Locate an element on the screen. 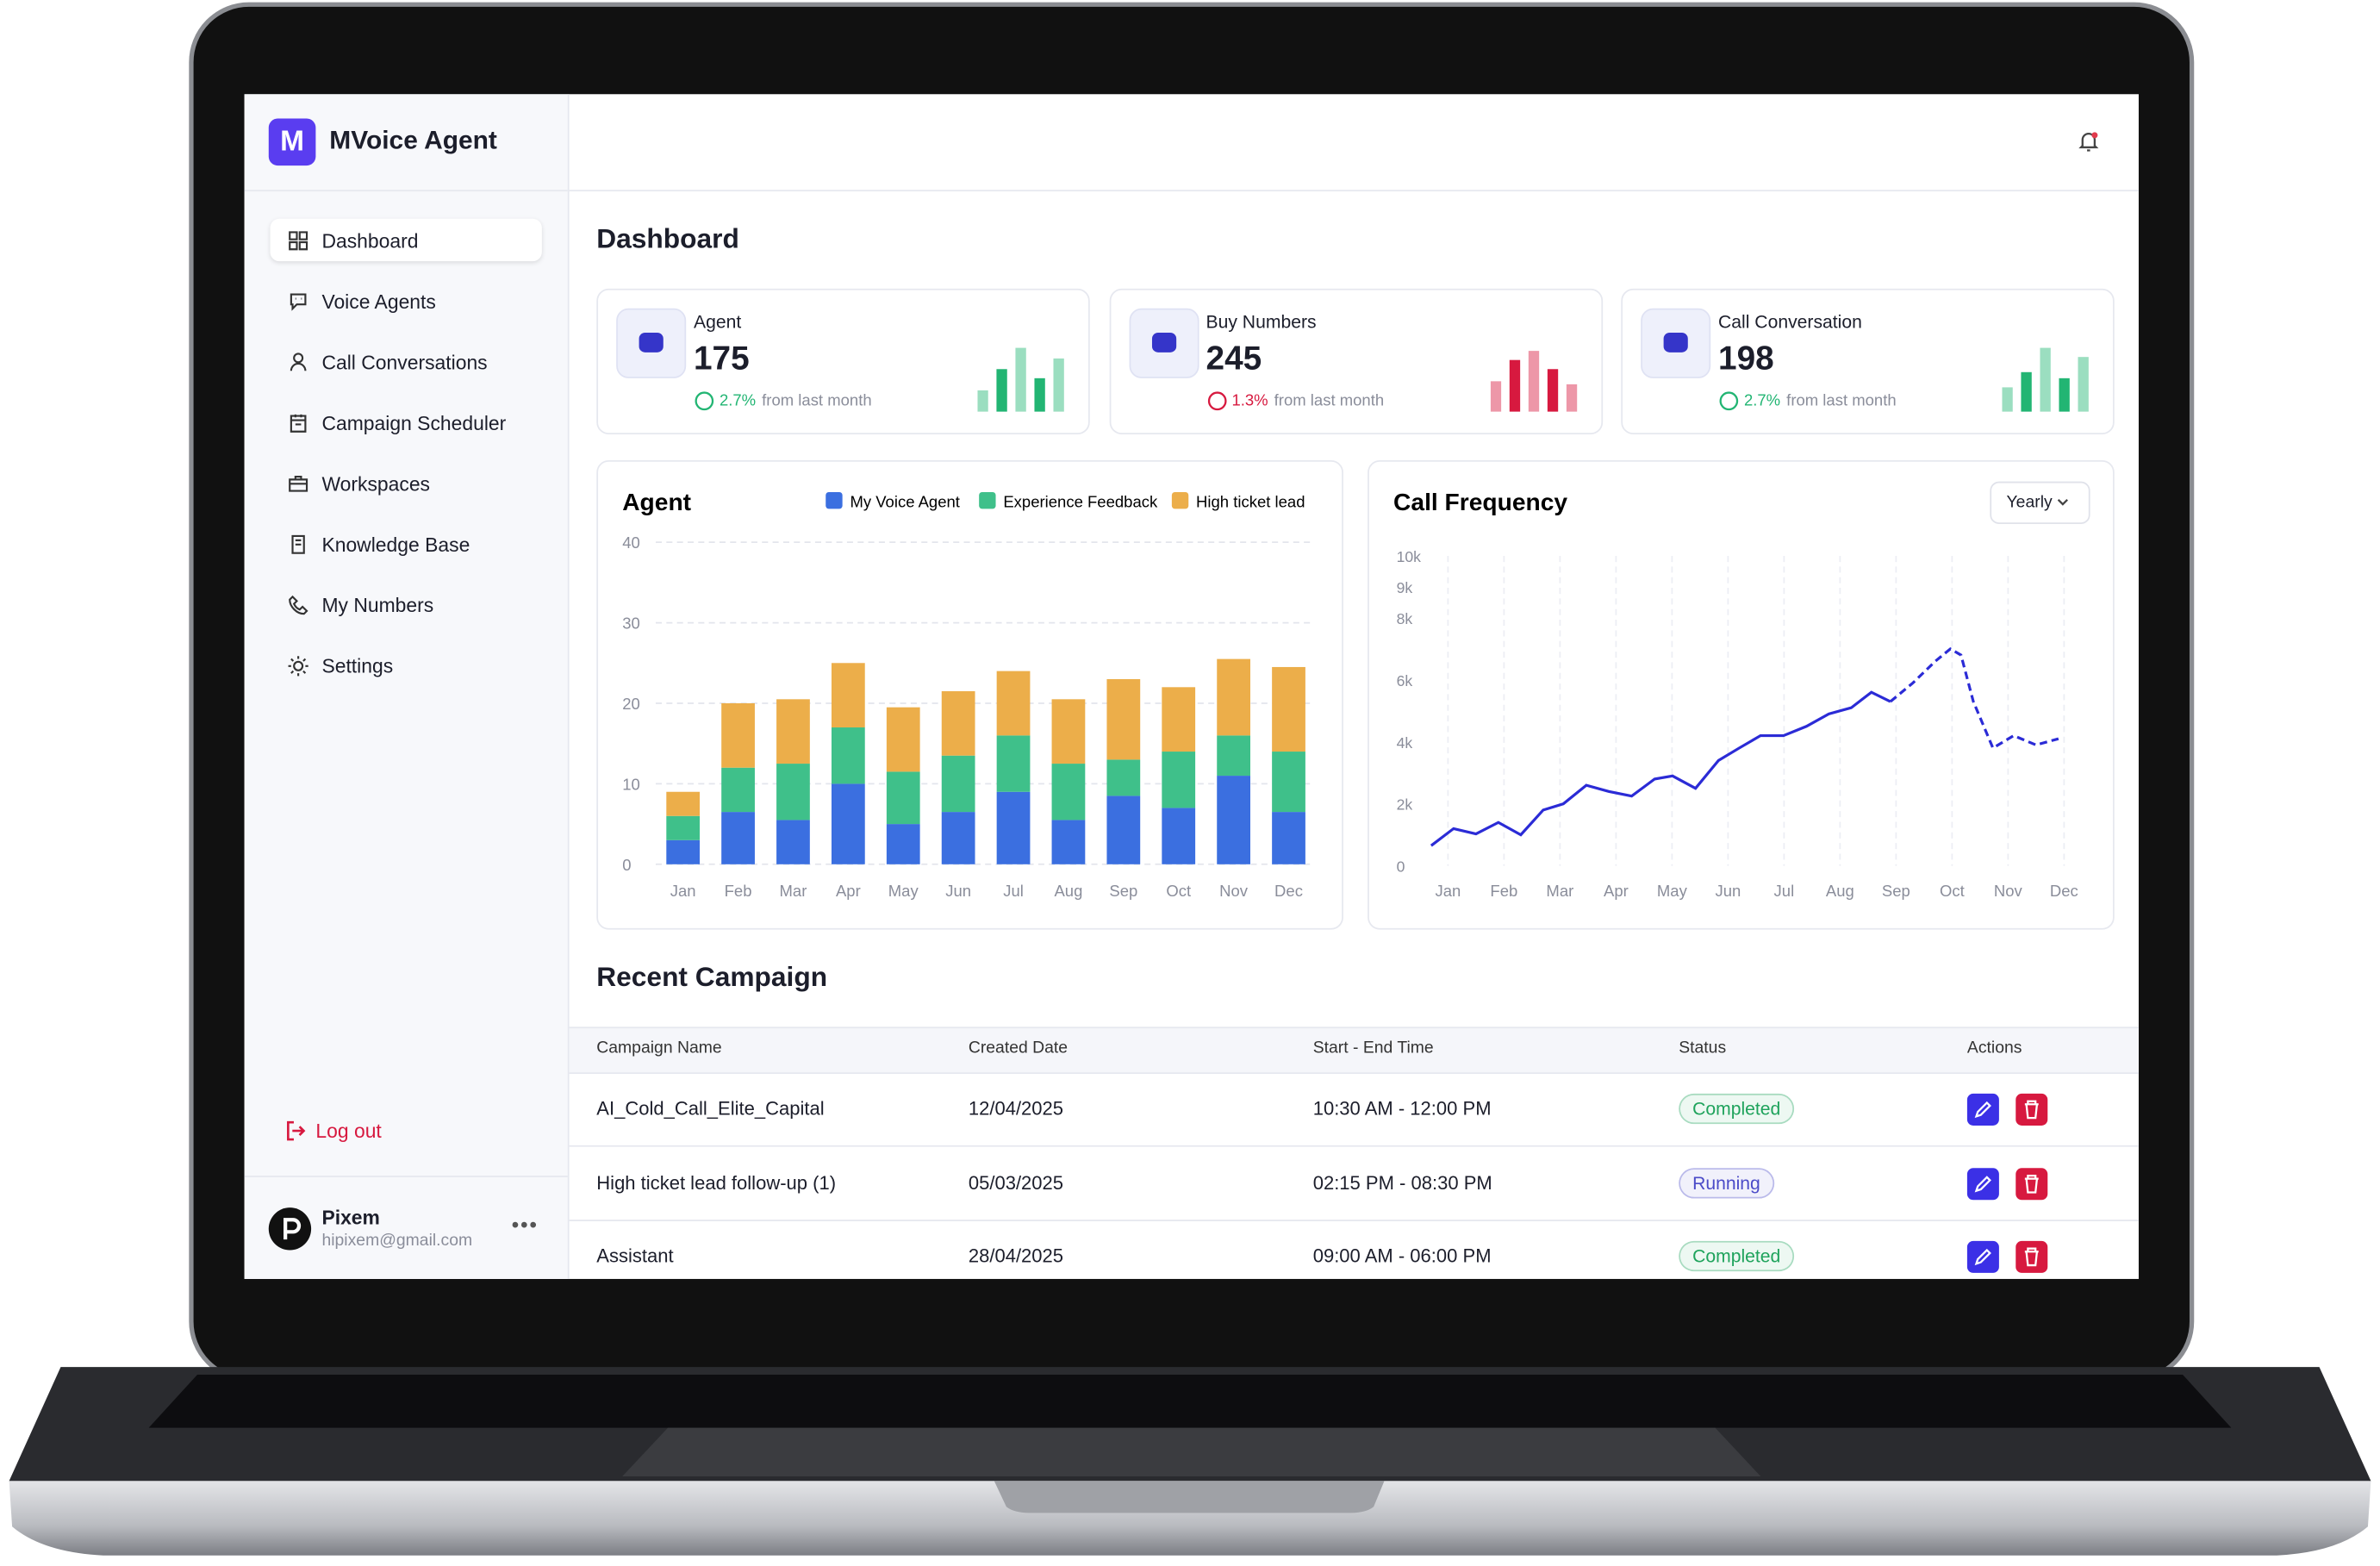 The image size is (2380, 1566). line-path is located at coordinates (1661, 768).